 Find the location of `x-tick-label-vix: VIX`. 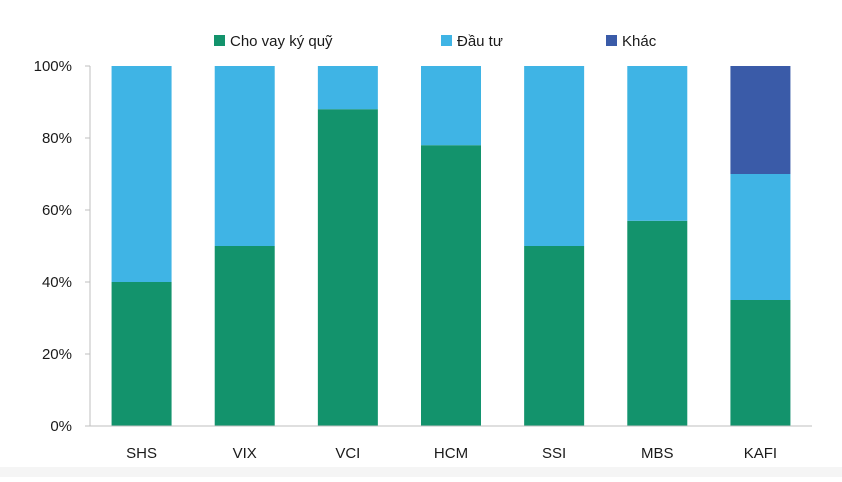

x-tick-label-vix: VIX is located at coordinates (245, 453).